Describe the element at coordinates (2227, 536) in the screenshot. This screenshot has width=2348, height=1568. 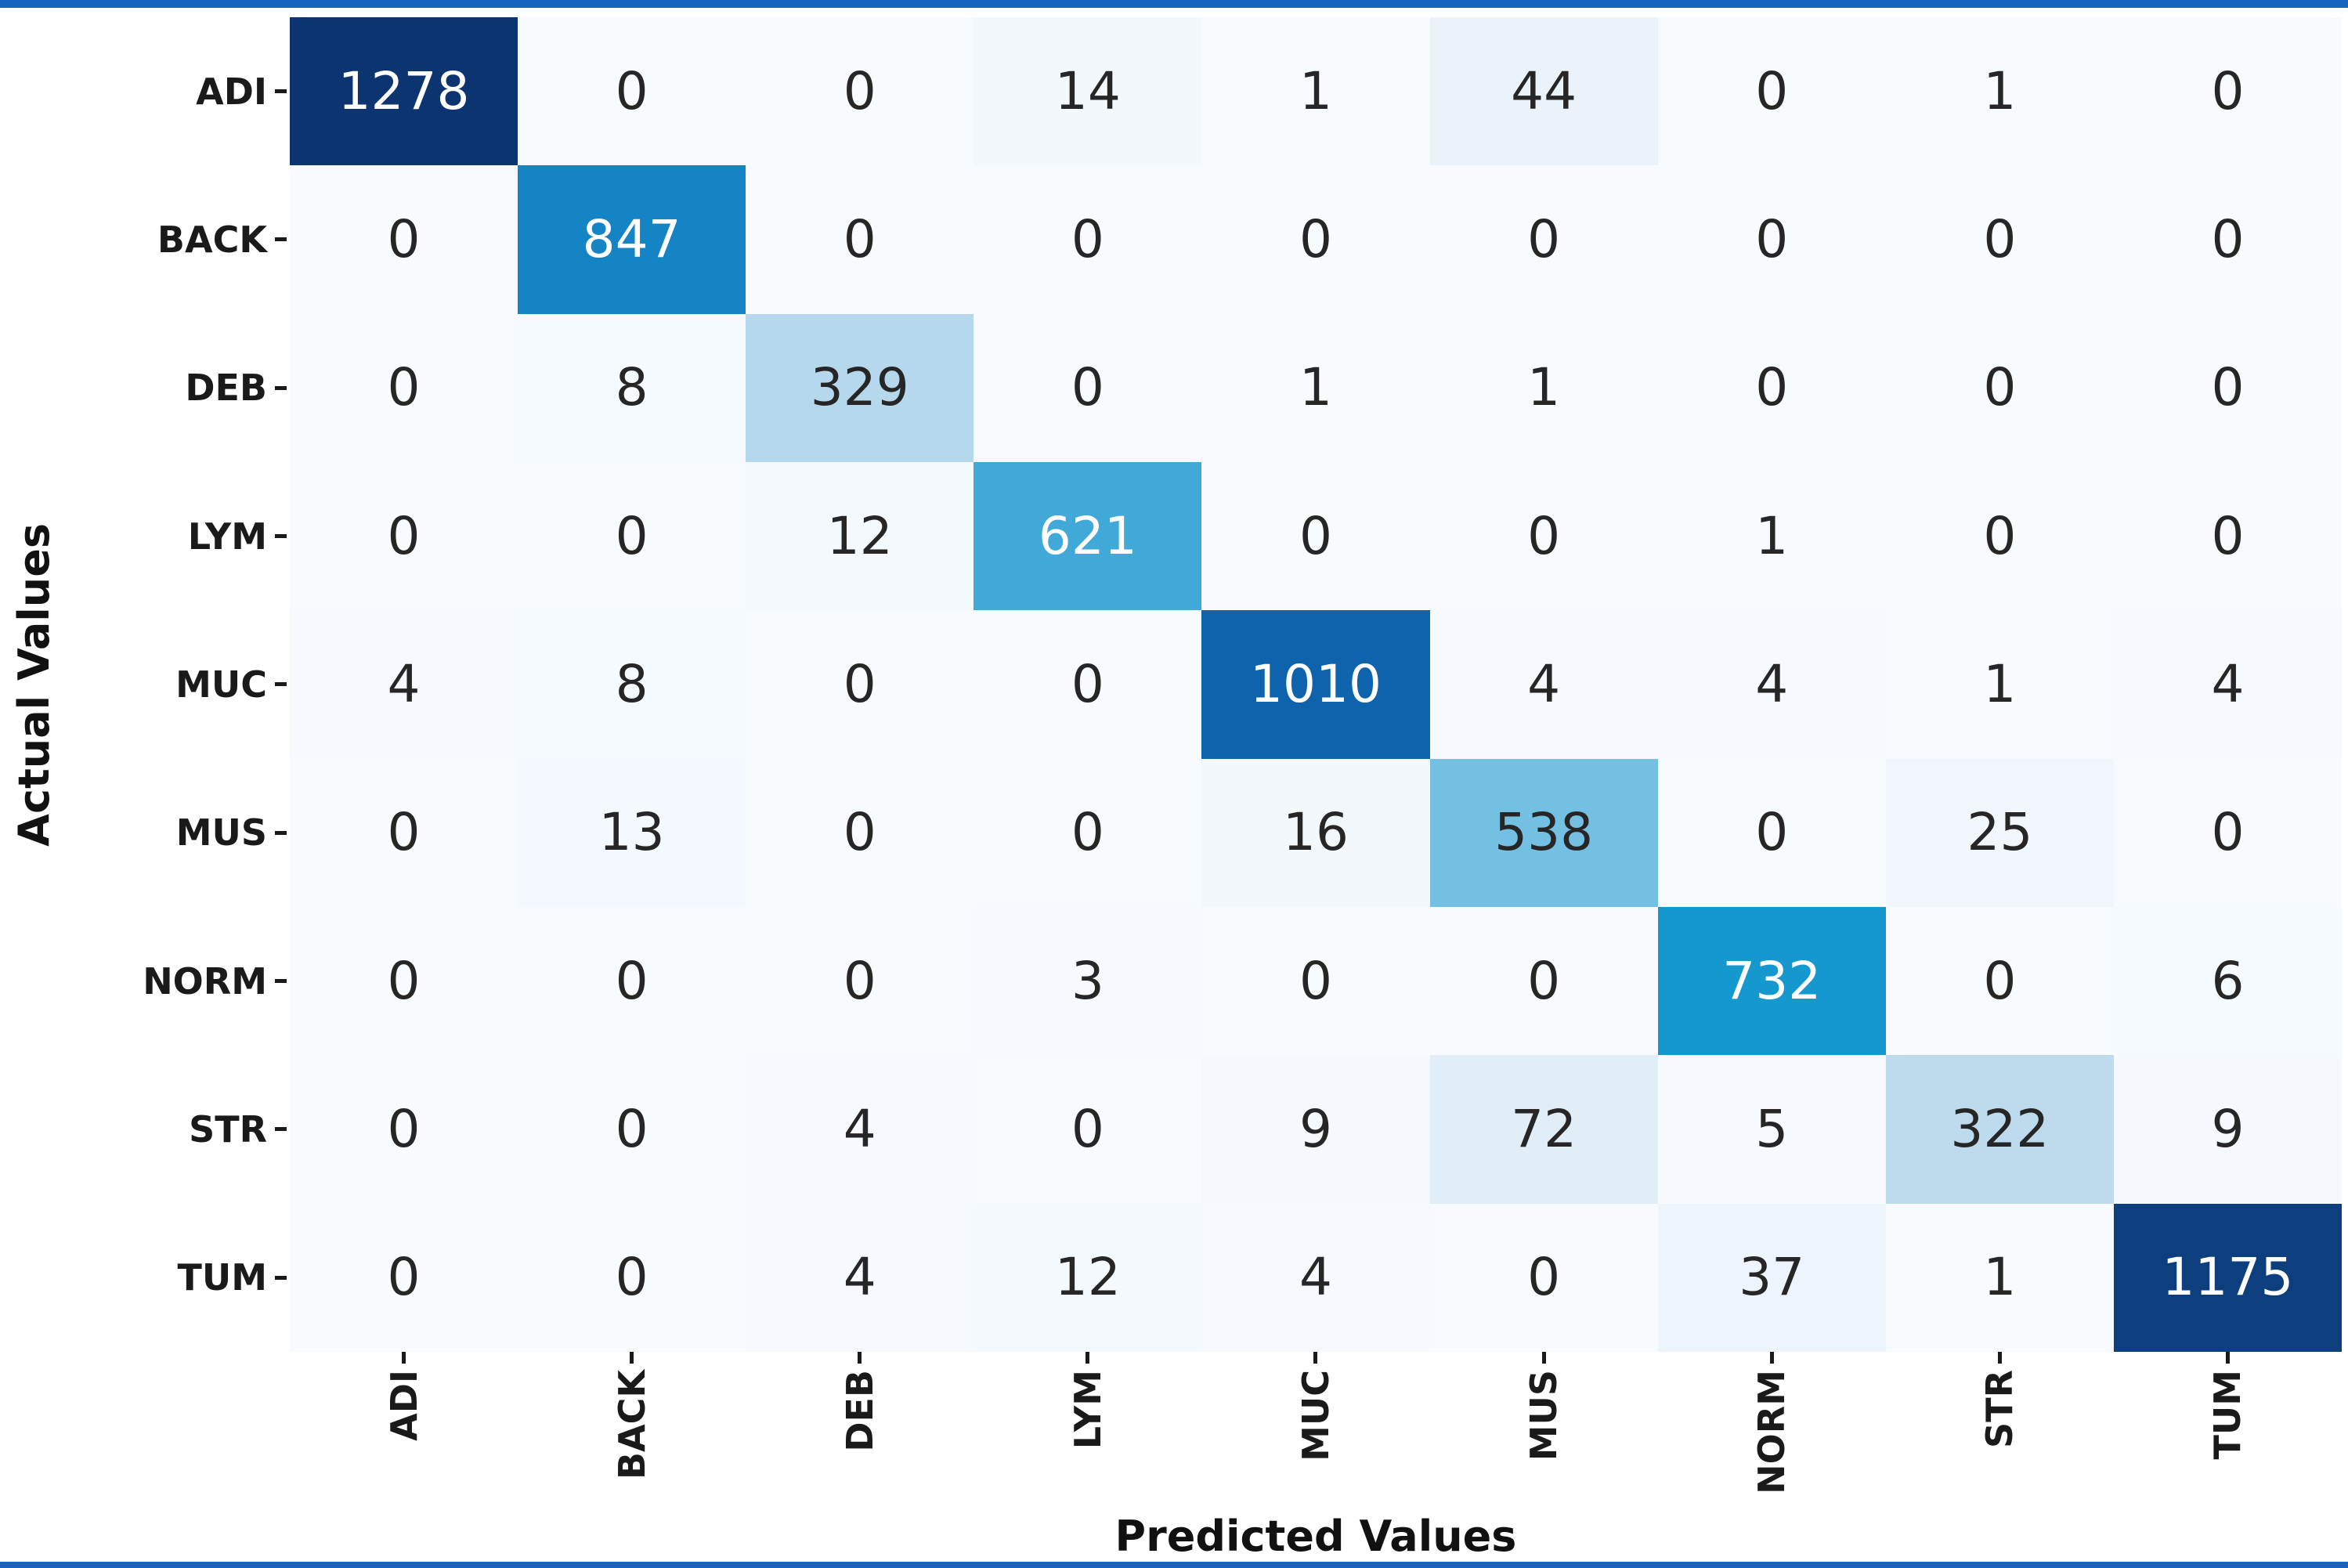
I see `heatmap-cell-LYM-TUM: 0` at that location.